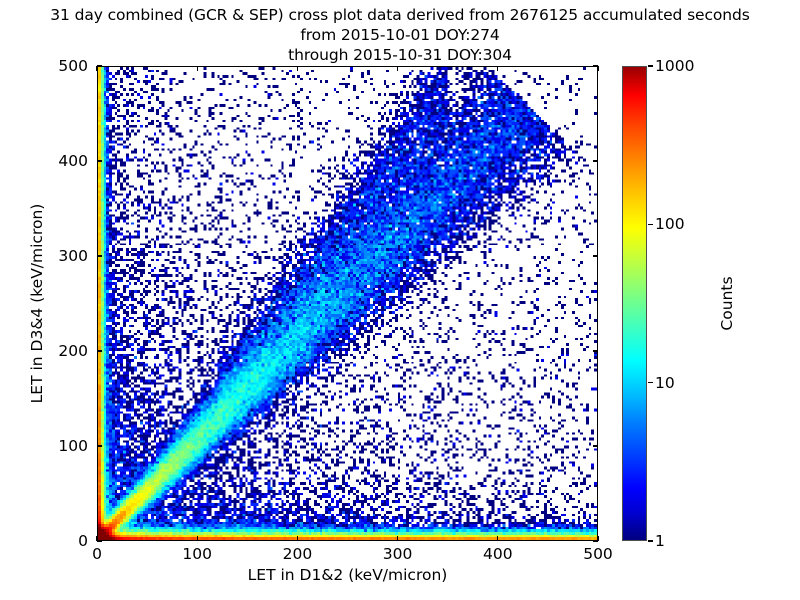  Describe the element at coordinates (197, 554) in the screenshot. I see `x-tick-label: 100` at that location.